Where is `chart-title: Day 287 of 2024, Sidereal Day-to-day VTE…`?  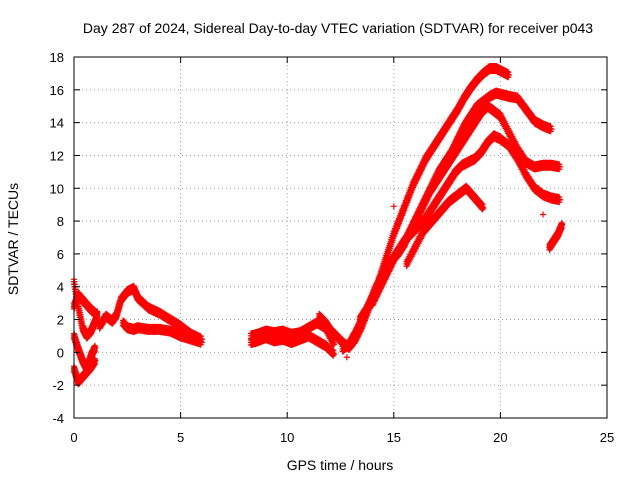 chart-title: Day 287 of 2024, Sidereal Day-to-day VTE… is located at coordinates (338, 28).